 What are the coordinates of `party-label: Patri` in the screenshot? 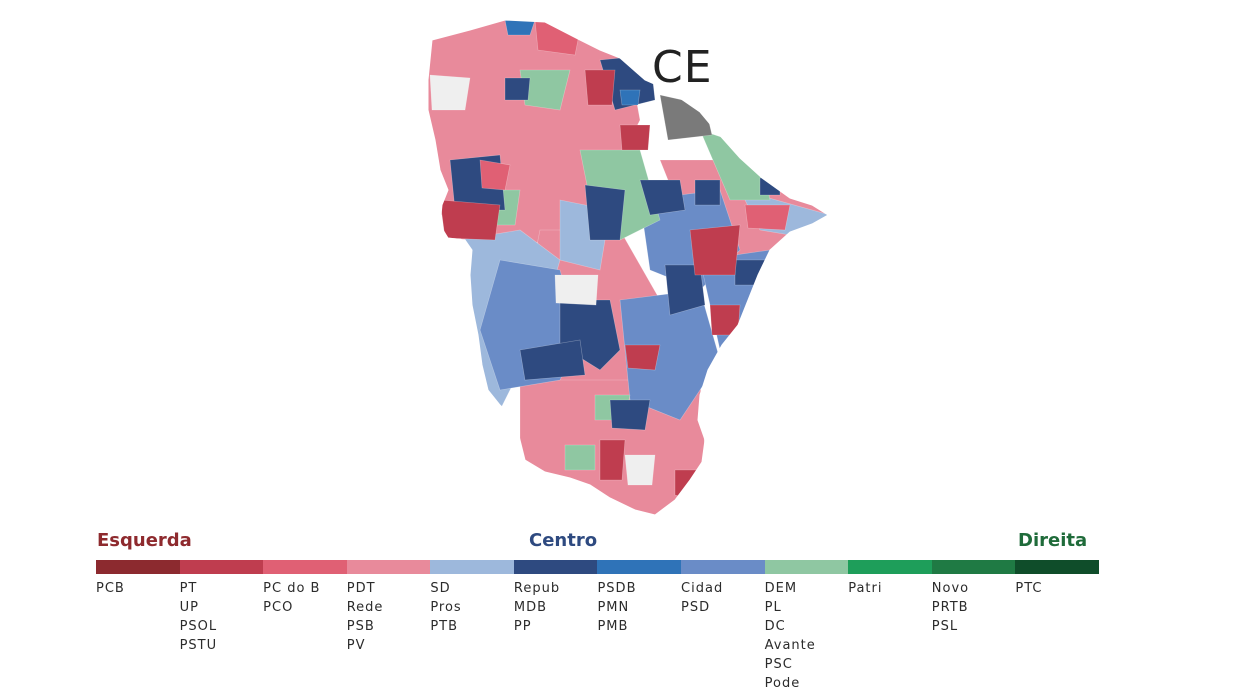 It's located at (865, 588).